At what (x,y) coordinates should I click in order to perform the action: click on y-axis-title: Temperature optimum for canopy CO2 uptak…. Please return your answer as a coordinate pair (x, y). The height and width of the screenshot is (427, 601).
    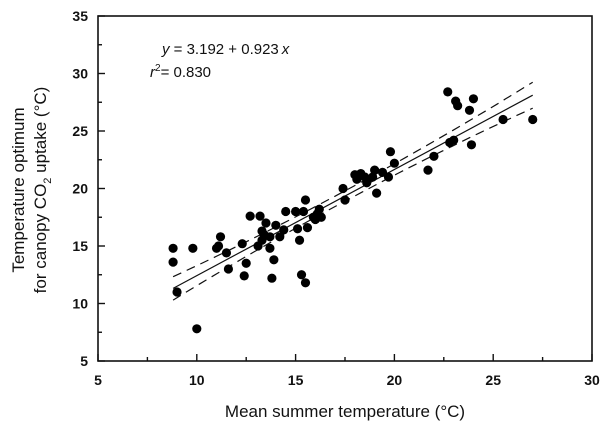
    Looking at the image, I should click on (31, 190).